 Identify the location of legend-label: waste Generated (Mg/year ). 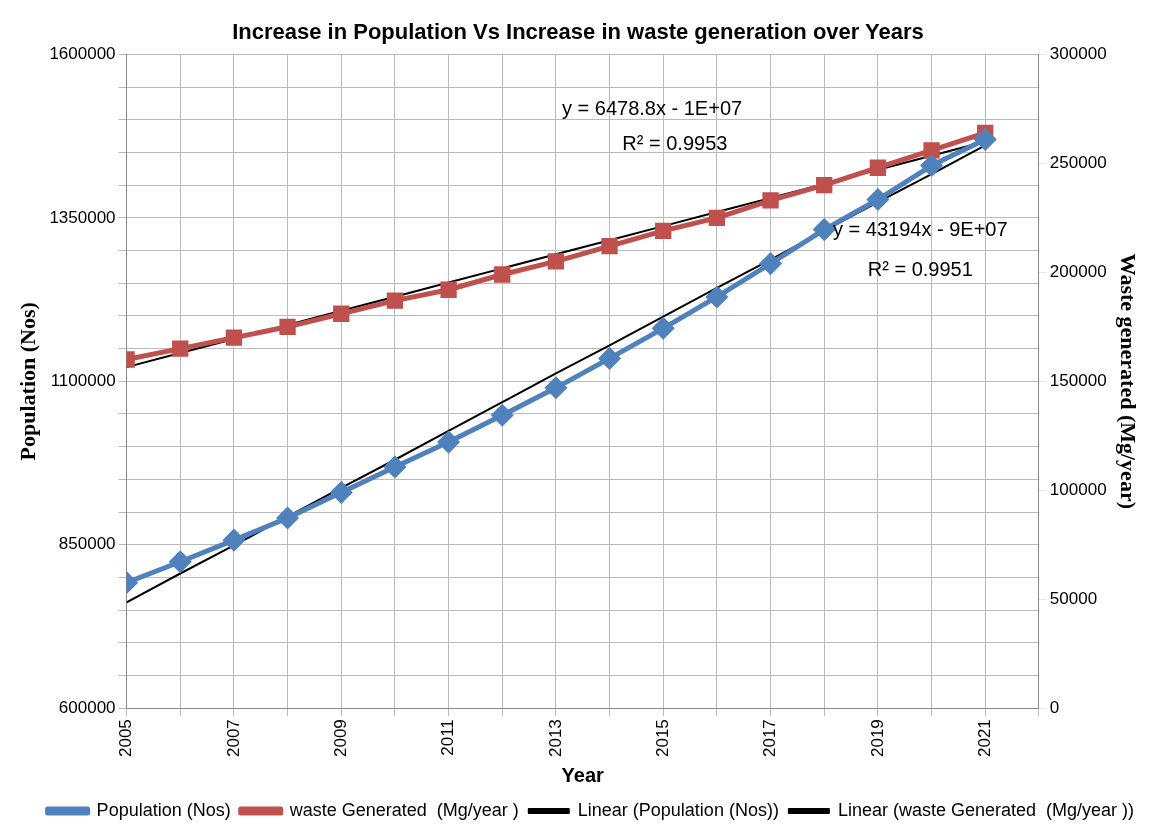
(403, 809).